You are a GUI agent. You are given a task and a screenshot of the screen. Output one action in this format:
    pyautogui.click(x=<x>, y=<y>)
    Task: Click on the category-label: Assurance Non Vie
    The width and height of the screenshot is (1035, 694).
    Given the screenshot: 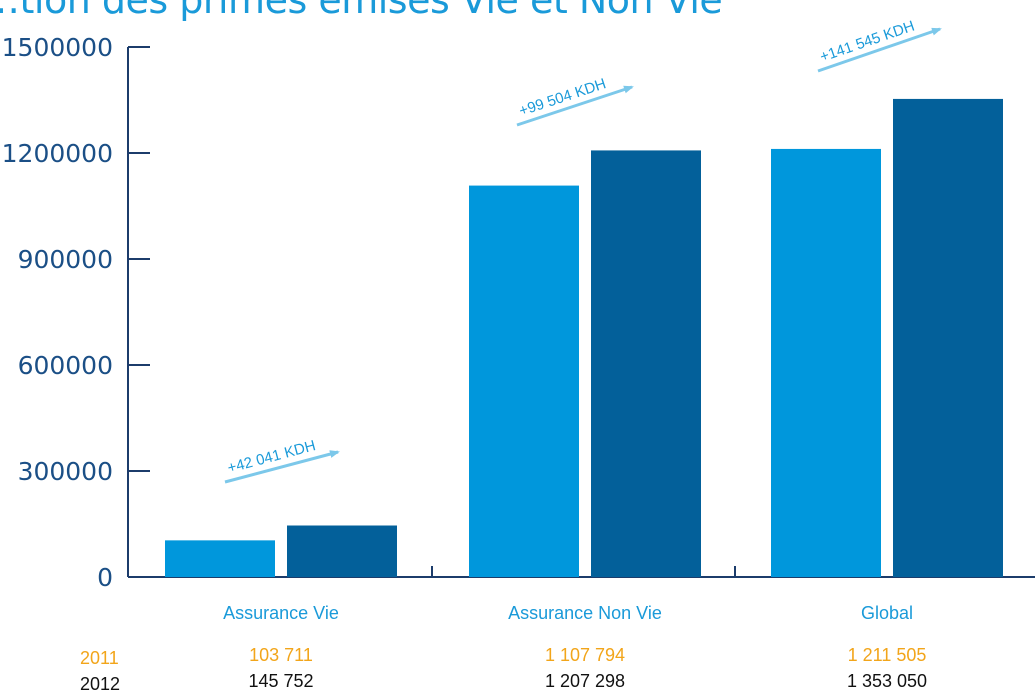 What is the action you would take?
    pyautogui.click(x=585, y=613)
    